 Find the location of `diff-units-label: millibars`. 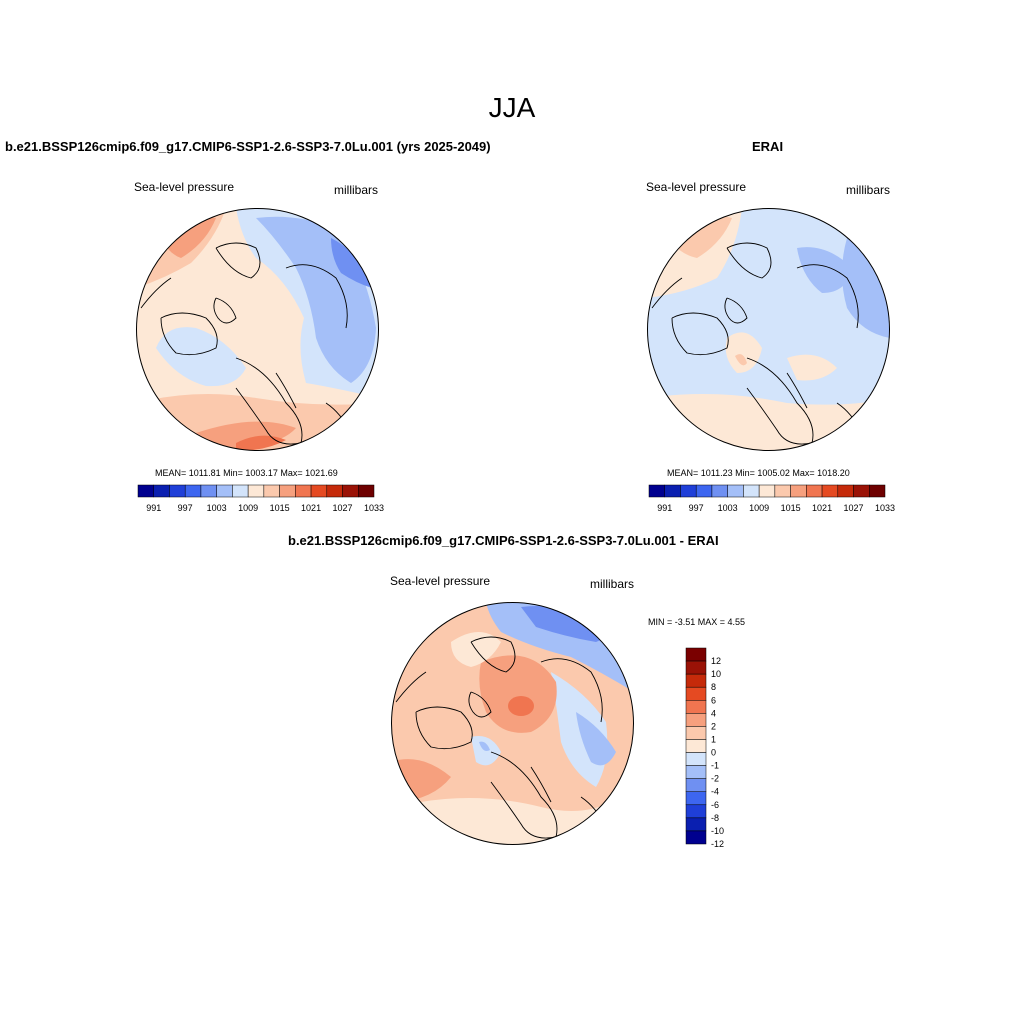

diff-units-label: millibars is located at coordinates (612, 584).